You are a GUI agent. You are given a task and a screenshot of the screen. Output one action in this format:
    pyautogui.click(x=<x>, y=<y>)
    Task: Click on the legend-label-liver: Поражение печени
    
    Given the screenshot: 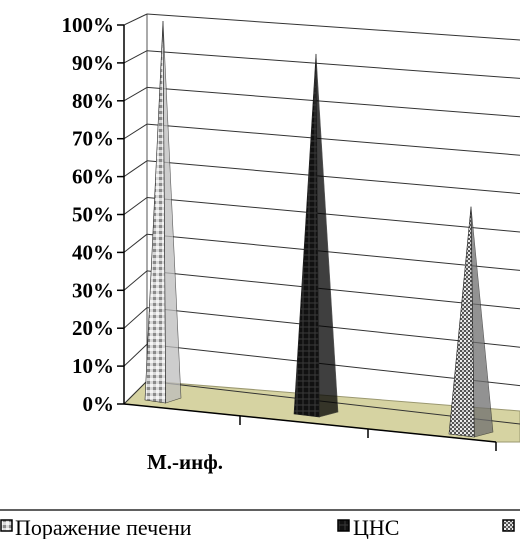 What is the action you would take?
    pyautogui.click(x=103, y=527)
    